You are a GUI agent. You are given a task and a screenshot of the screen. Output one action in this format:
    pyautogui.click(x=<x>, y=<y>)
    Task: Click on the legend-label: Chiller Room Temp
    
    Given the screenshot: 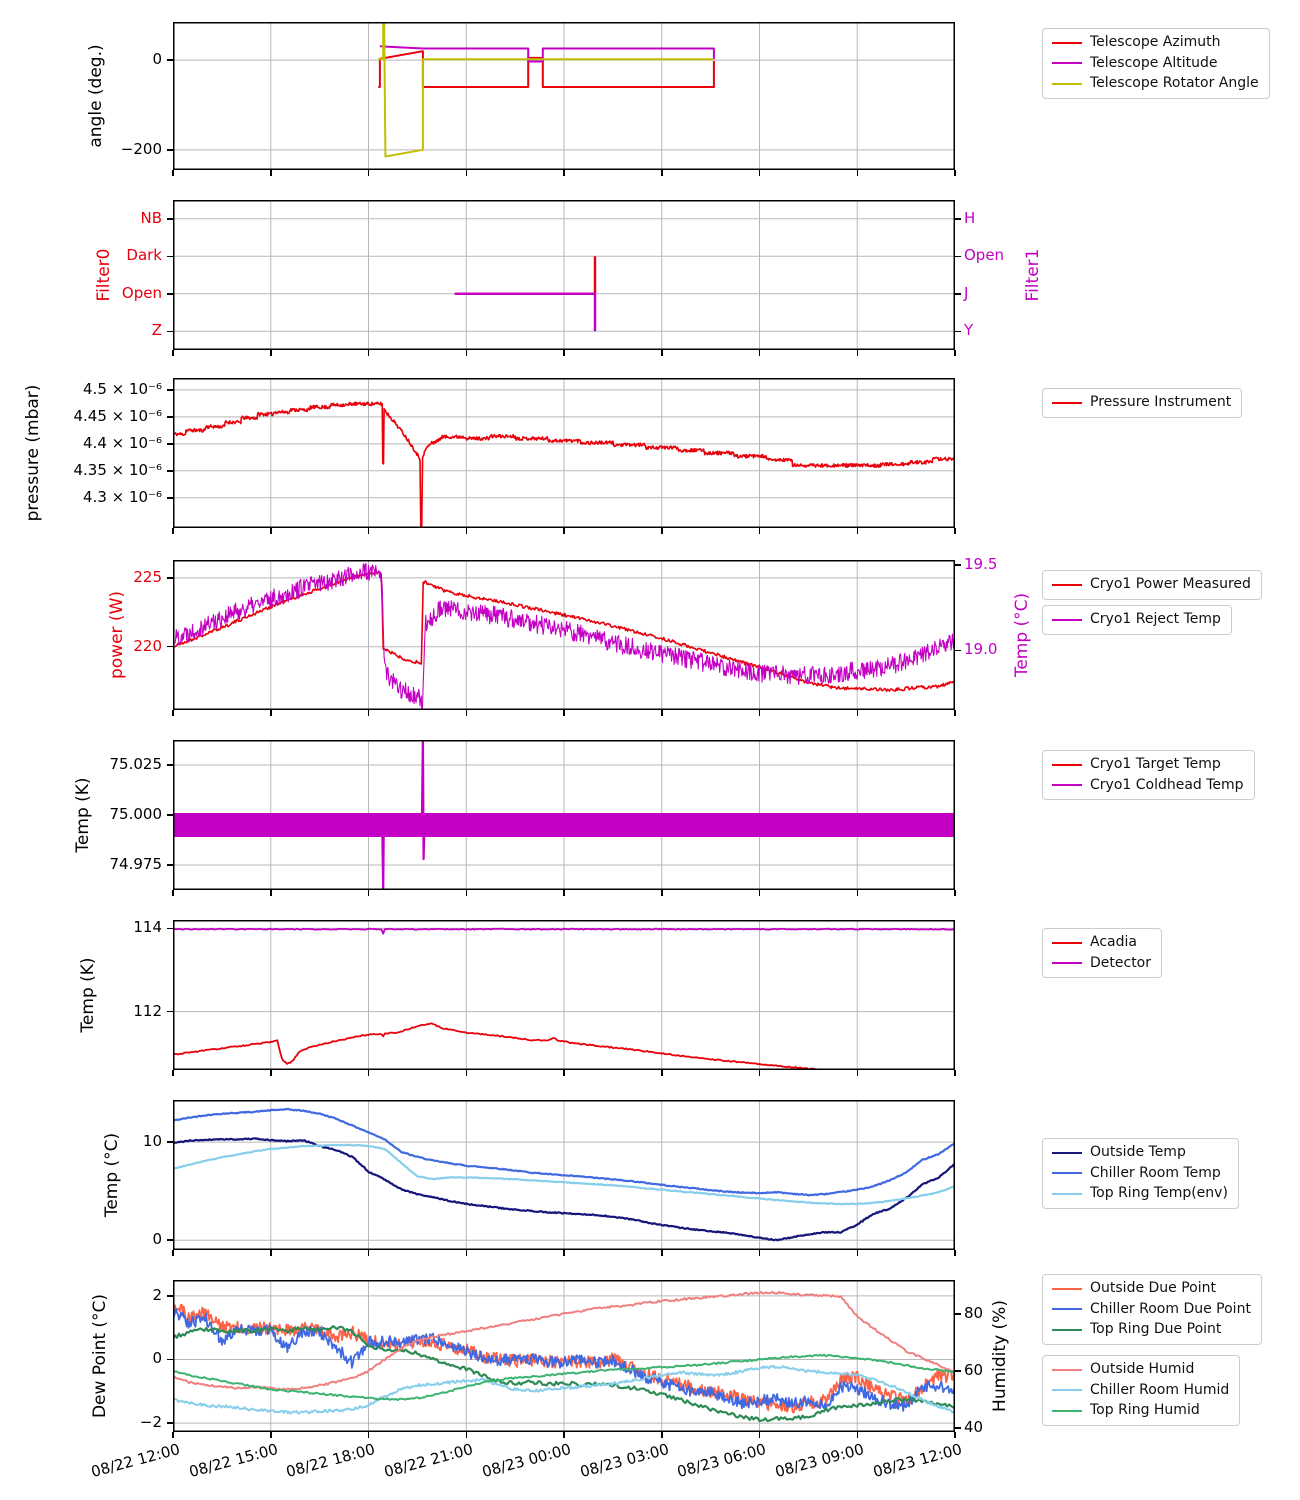 What is the action you would take?
    pyautogui.click(x=1155, y=1172)
    